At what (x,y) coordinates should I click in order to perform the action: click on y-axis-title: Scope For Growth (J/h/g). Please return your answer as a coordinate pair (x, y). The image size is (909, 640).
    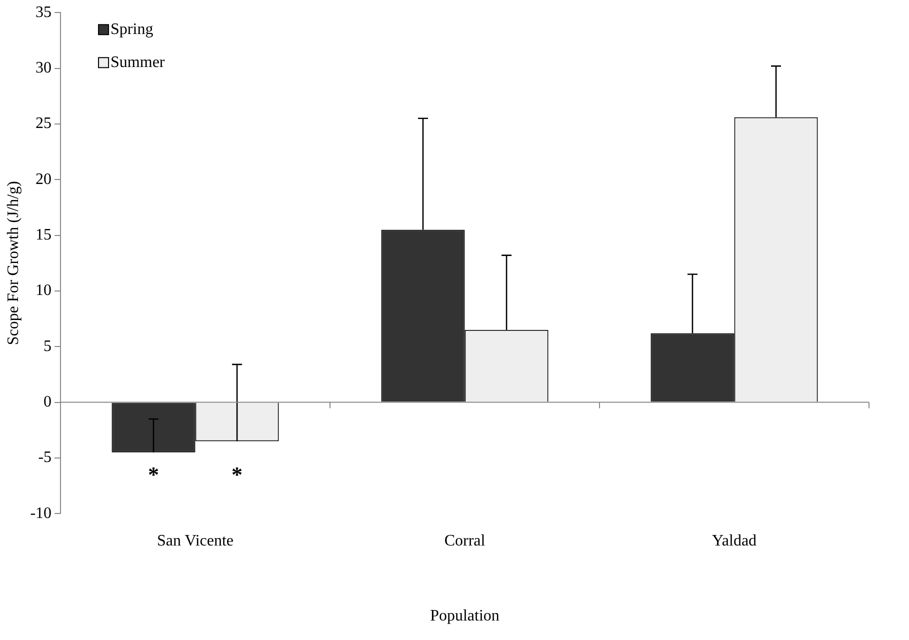
    Looking at the image, I should click on (13, 263).